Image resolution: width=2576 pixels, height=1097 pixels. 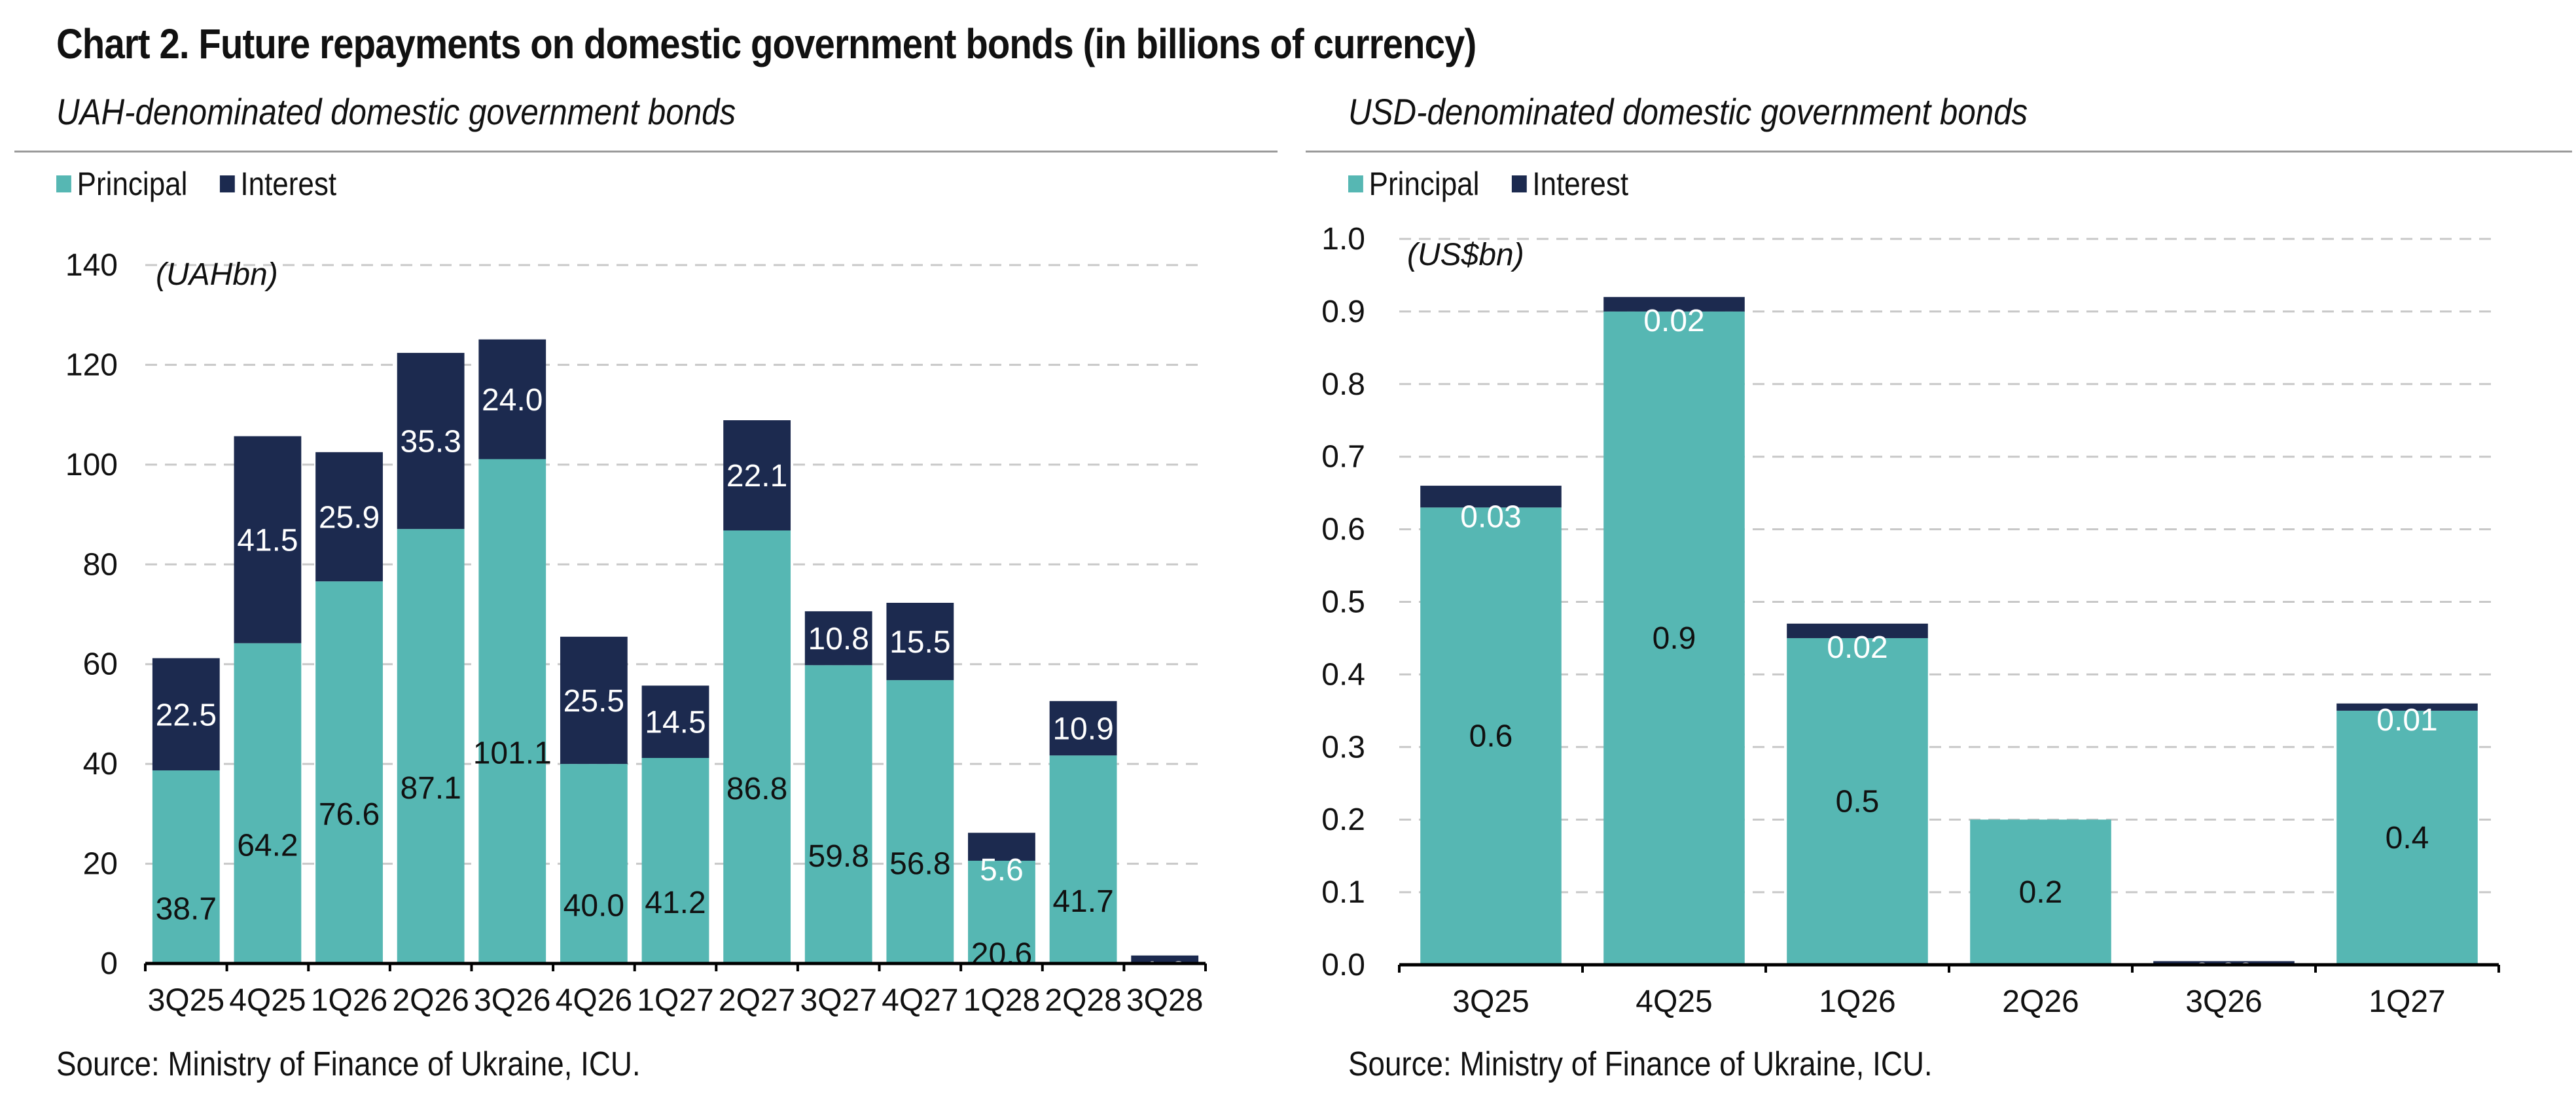 I want to click on data-label-principal: 20.6, so click(x=1001, y=954).